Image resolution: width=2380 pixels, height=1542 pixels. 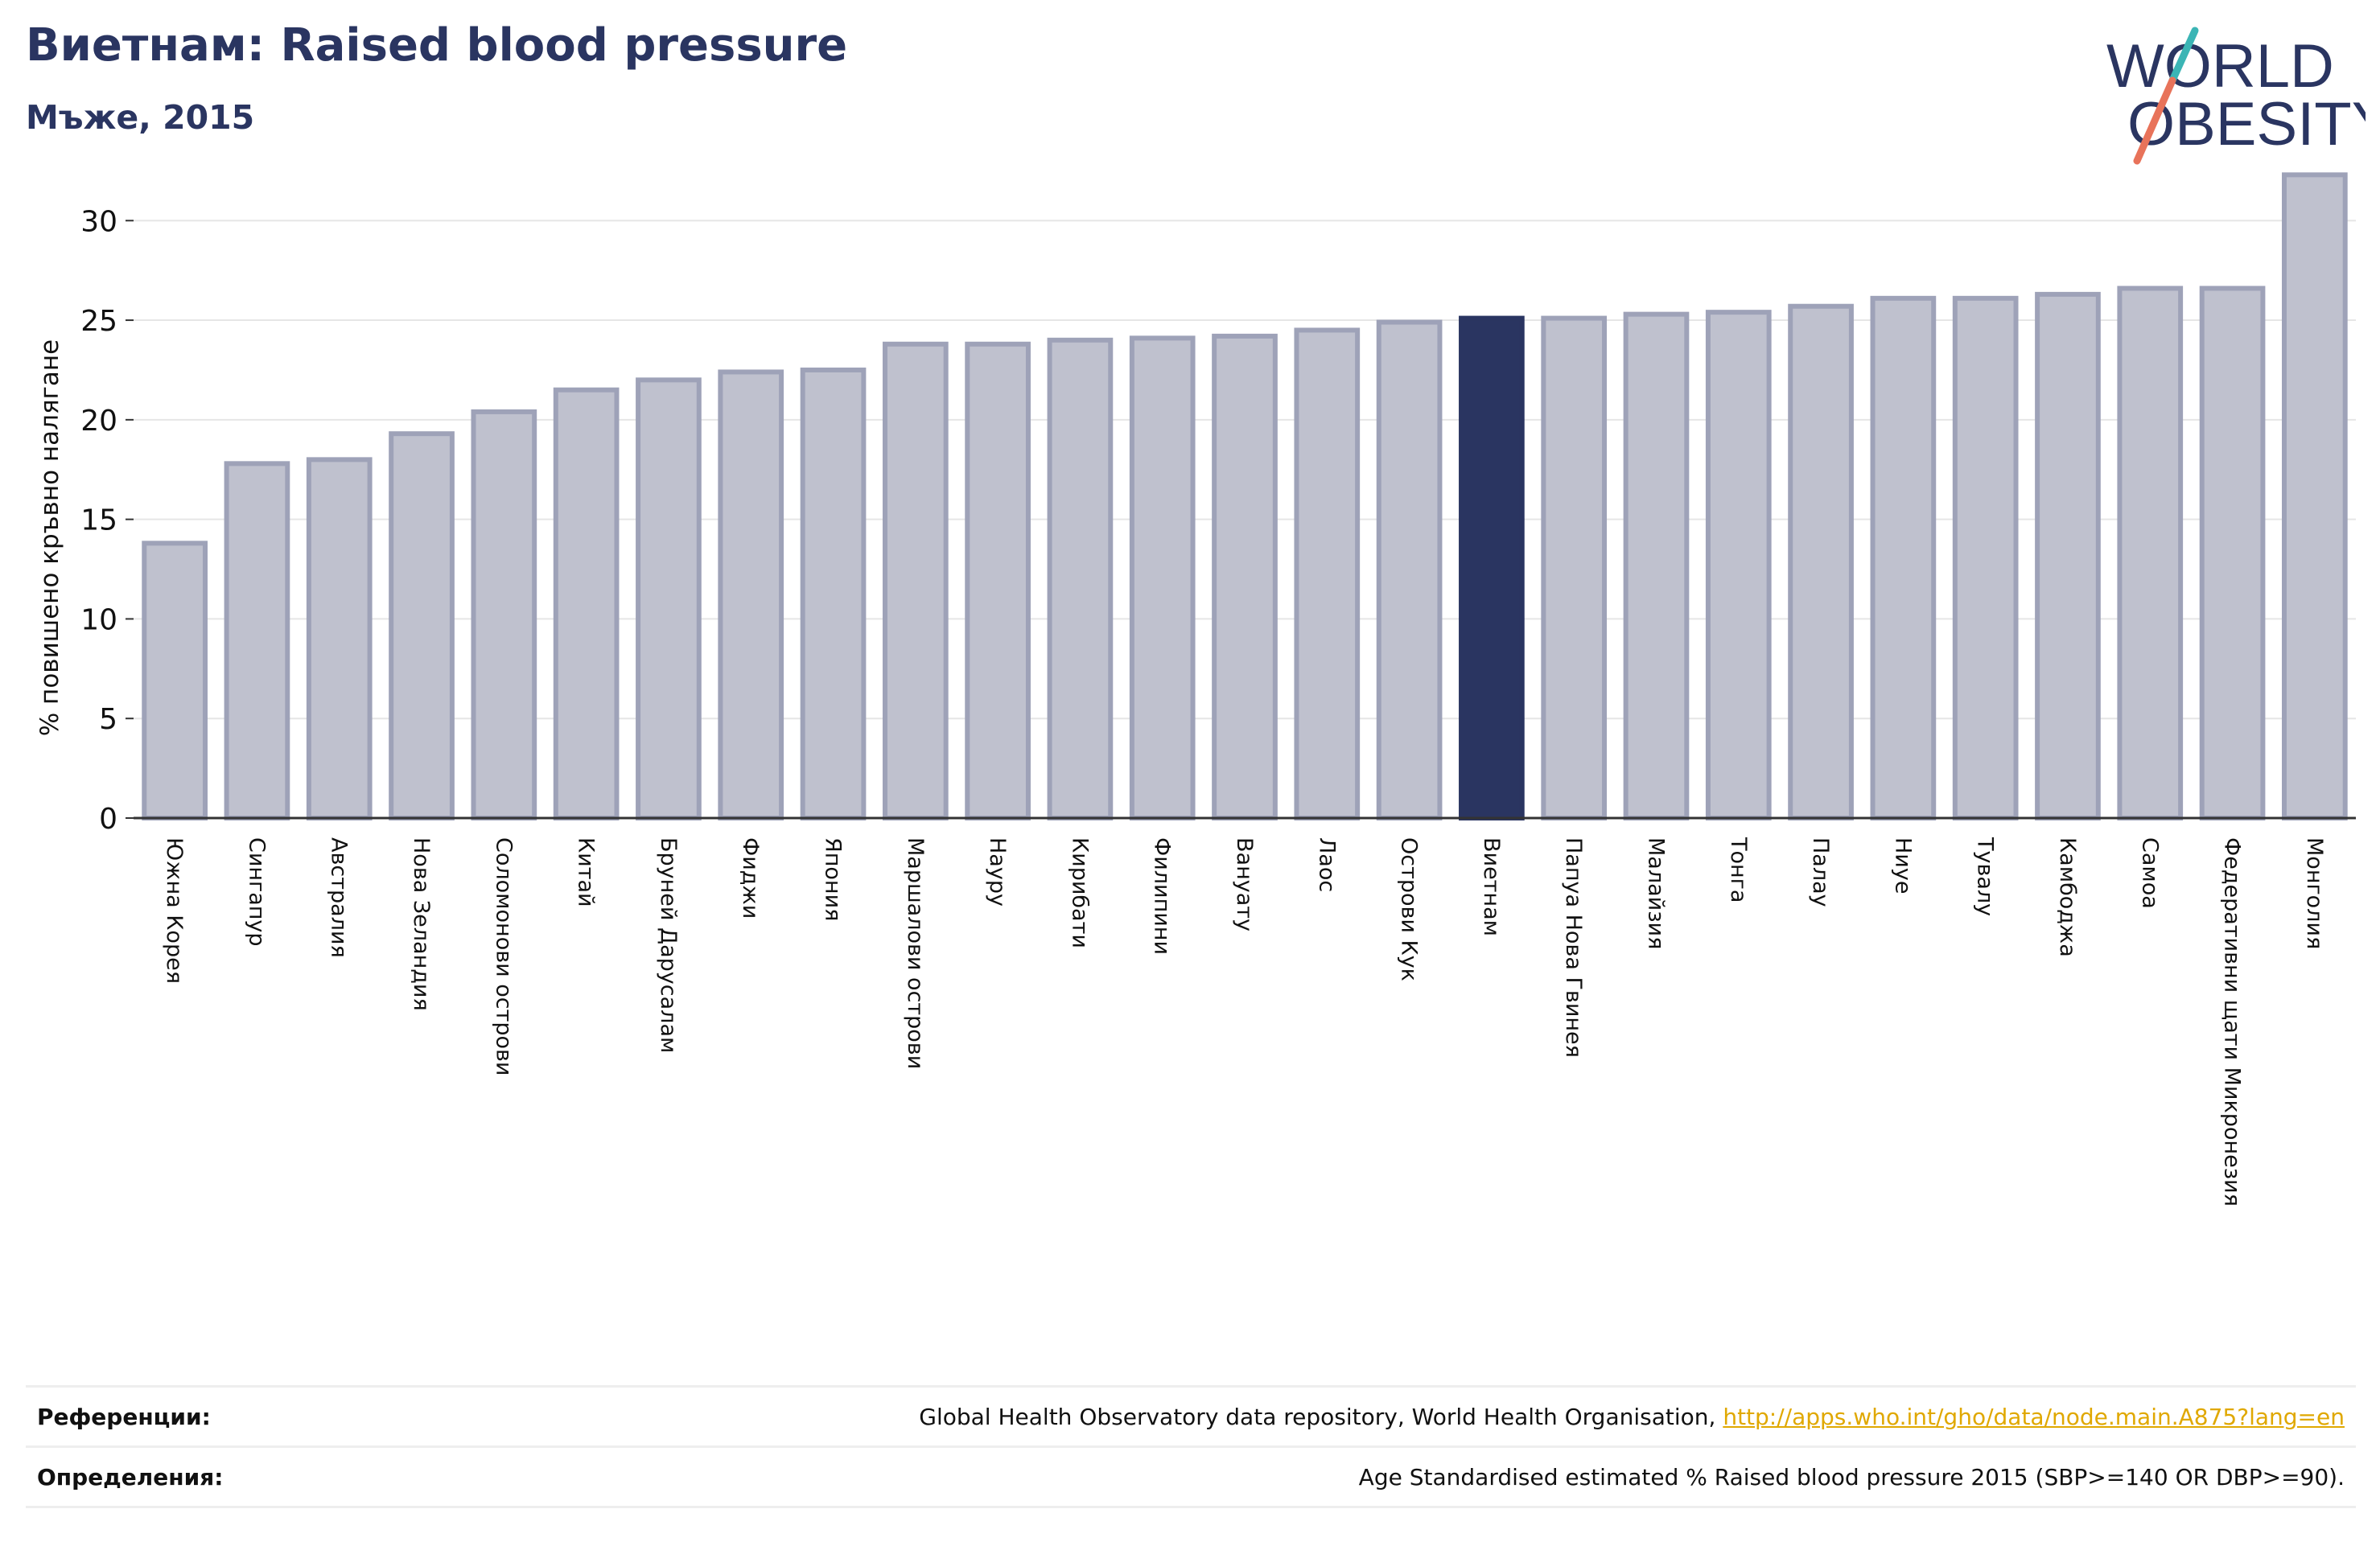 I want to click on x-tick-label: Бруней Дарусалам, so click(x=668, y=945).